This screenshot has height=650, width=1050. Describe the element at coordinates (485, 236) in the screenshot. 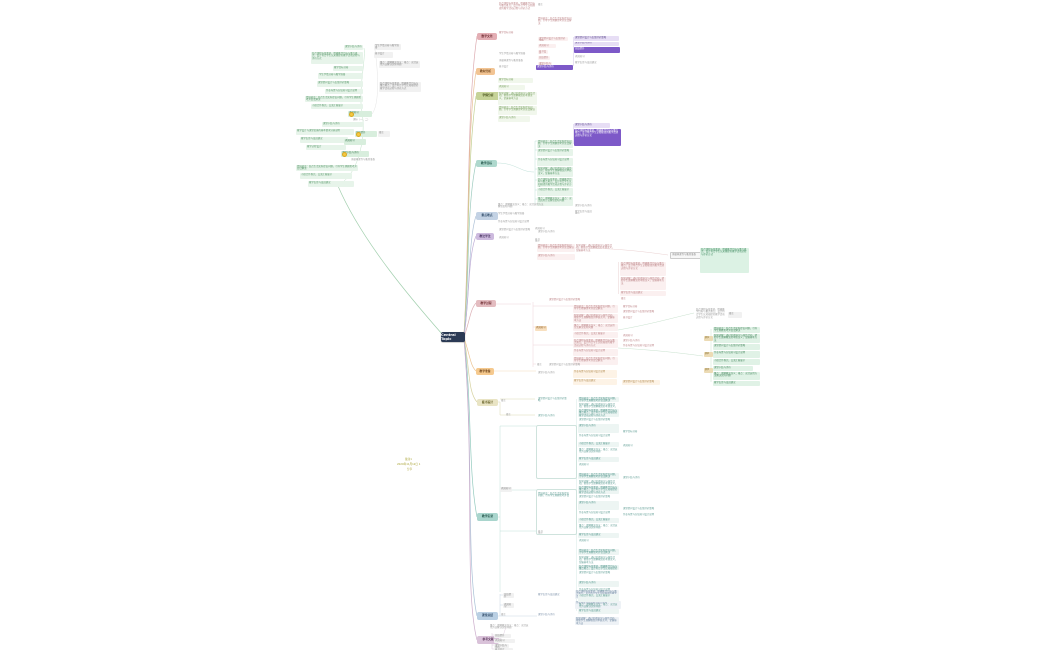

I see `branch-topic-node: 教法学法` at that location.